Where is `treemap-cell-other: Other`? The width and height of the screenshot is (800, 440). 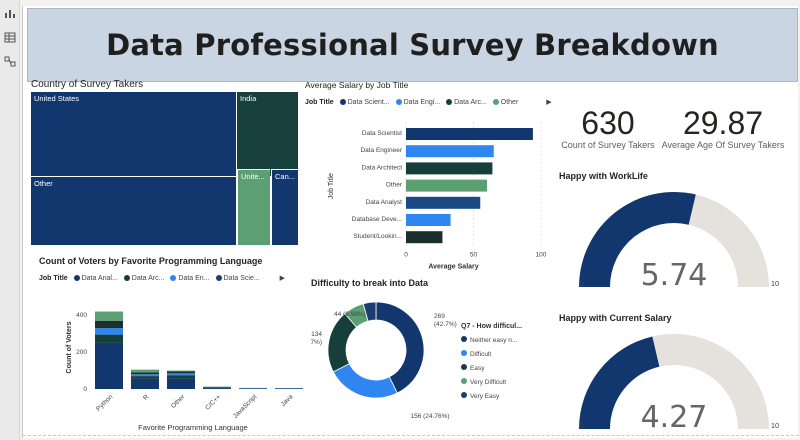
treemap-cell-other: Other is located at coordinates (133, 210).